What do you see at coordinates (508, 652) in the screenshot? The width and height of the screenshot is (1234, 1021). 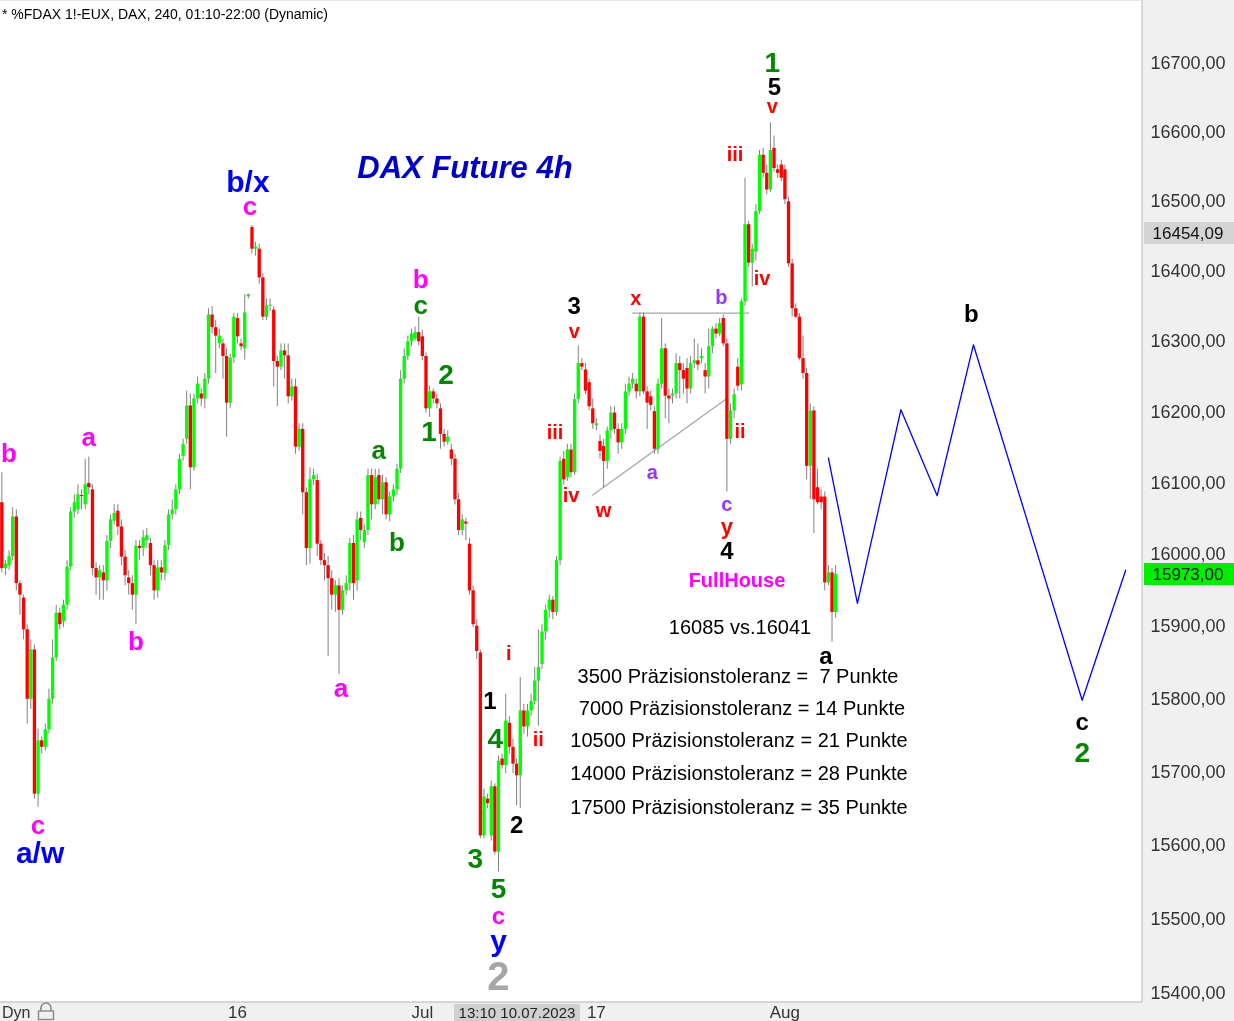 I see `annotation: i` at bounding box center [508, 652].